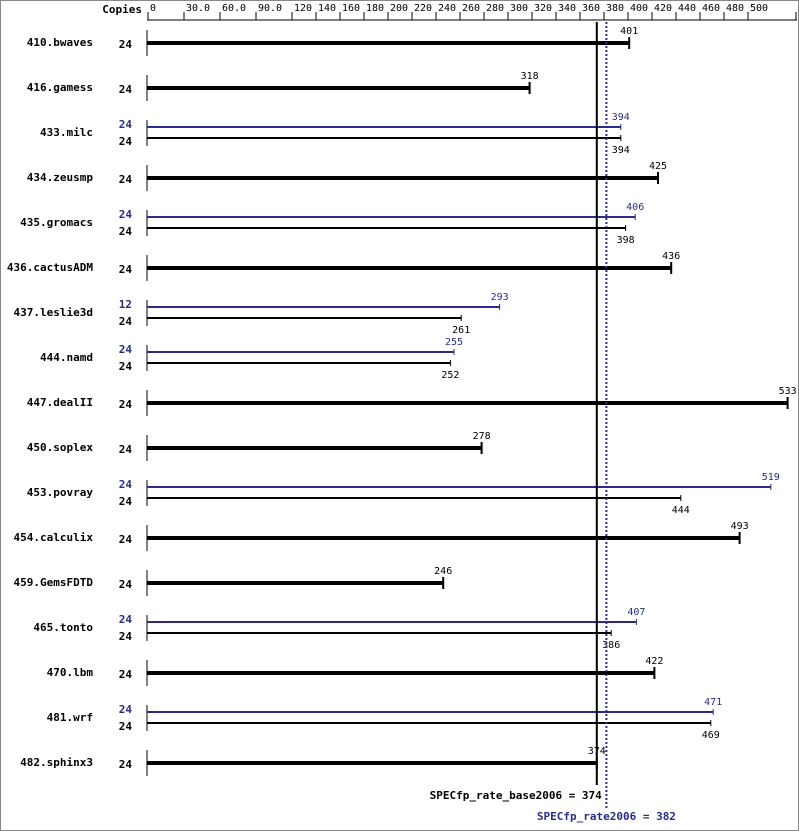  Describe the element at coordinates (567, 8) in the screenshot. I see `x-tick-label: 340` at that location.